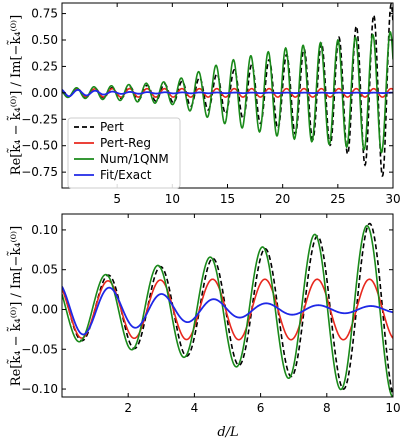  I want to click on x-tick-label: 20, so click(282, 199).